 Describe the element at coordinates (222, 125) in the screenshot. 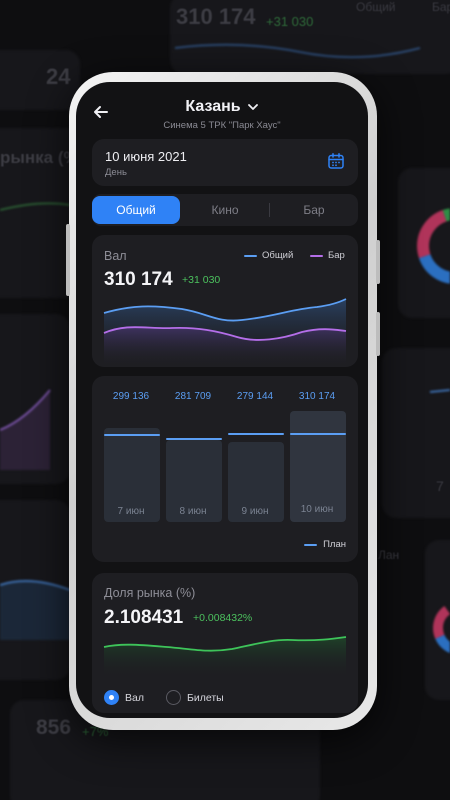

I see `venue-name: Синема 5 ТРК "Парк Хаус"` at that location.